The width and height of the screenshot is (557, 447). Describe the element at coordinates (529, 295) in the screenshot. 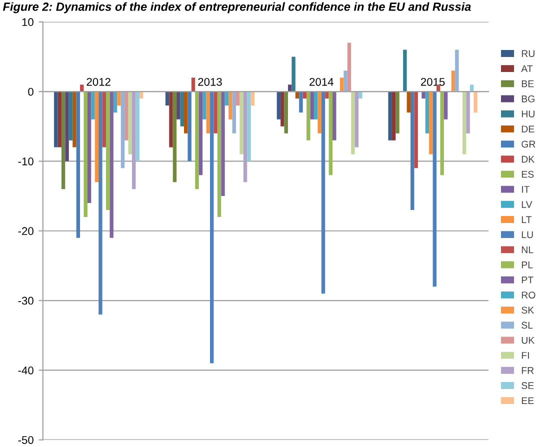

I see `legend-label: RO` at that location.